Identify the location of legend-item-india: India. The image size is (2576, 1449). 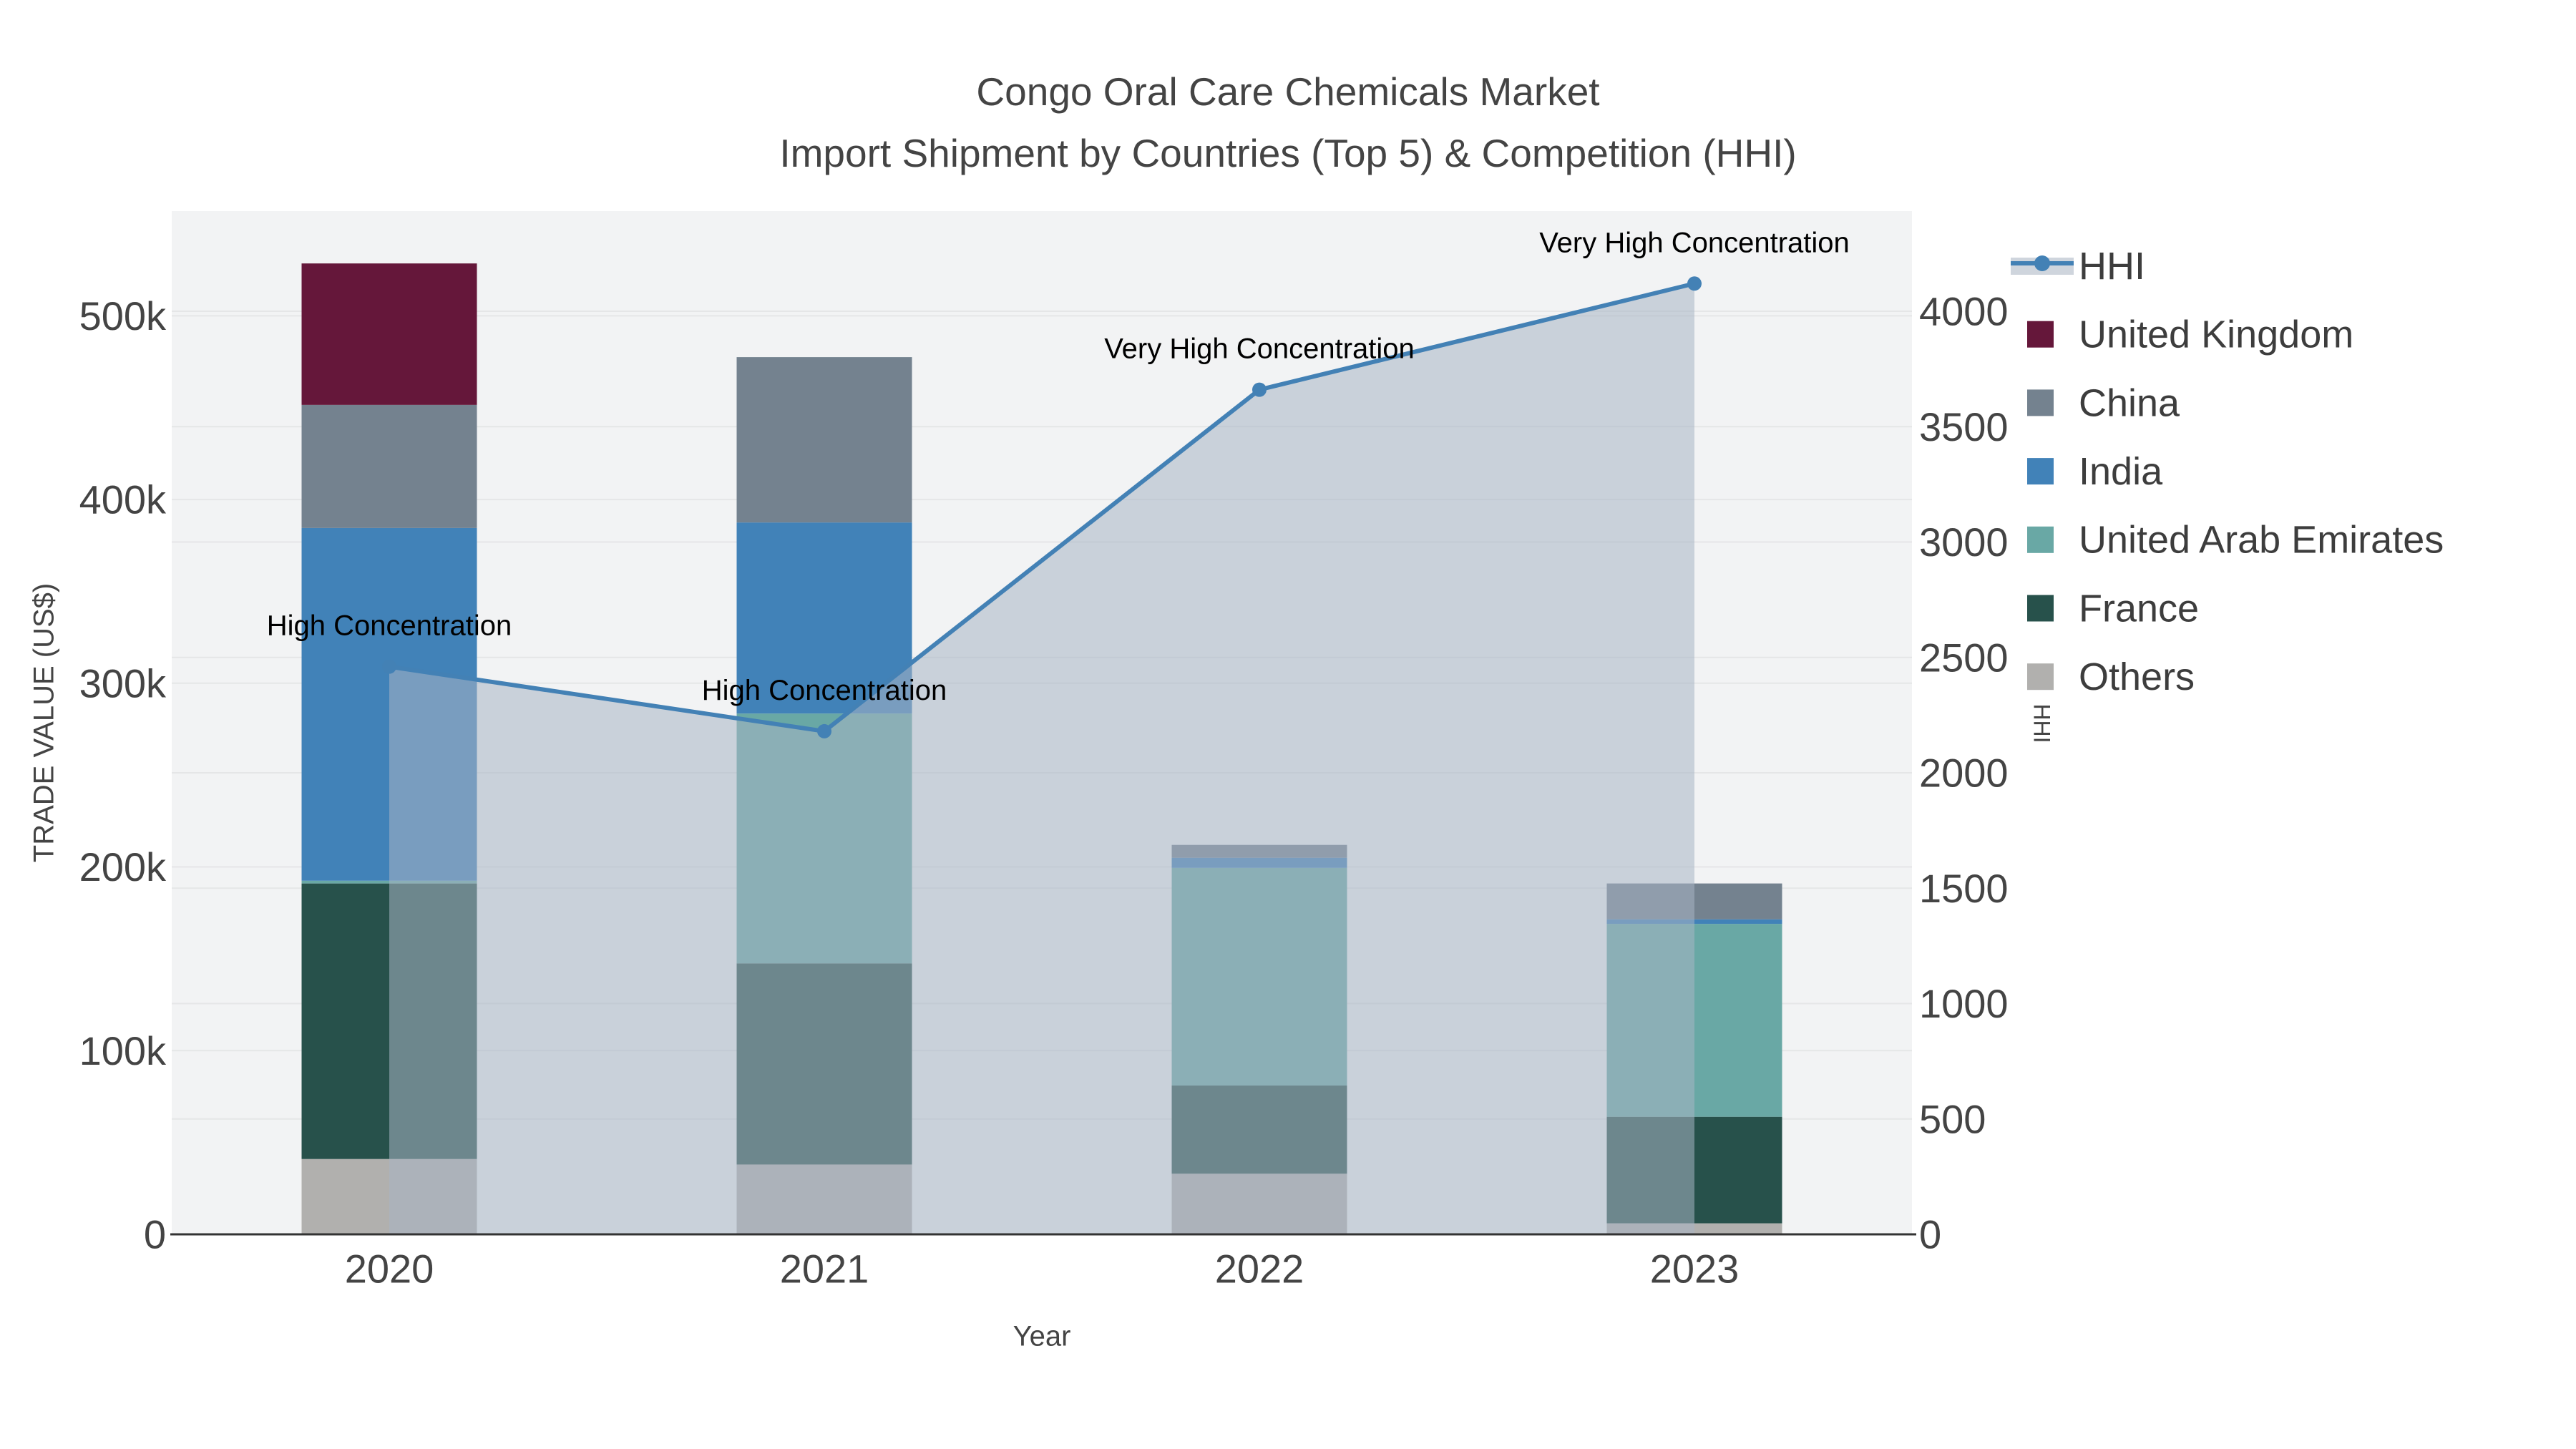
(2095, 471).